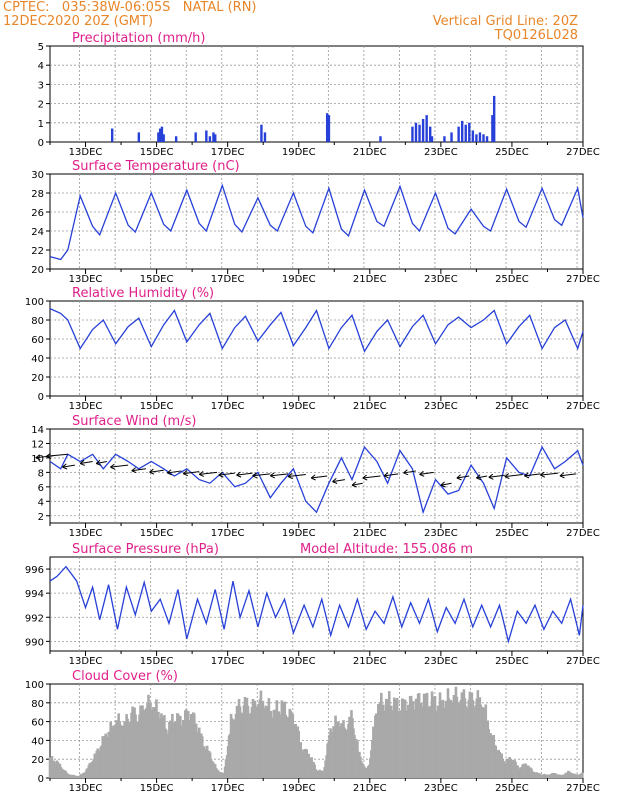 The height and width of the screenshot is (800, 618). What do you see at coordinates (41, 473) in the screenshot?
I see `y-tick-label: 8` at bounding box center [41, 473].